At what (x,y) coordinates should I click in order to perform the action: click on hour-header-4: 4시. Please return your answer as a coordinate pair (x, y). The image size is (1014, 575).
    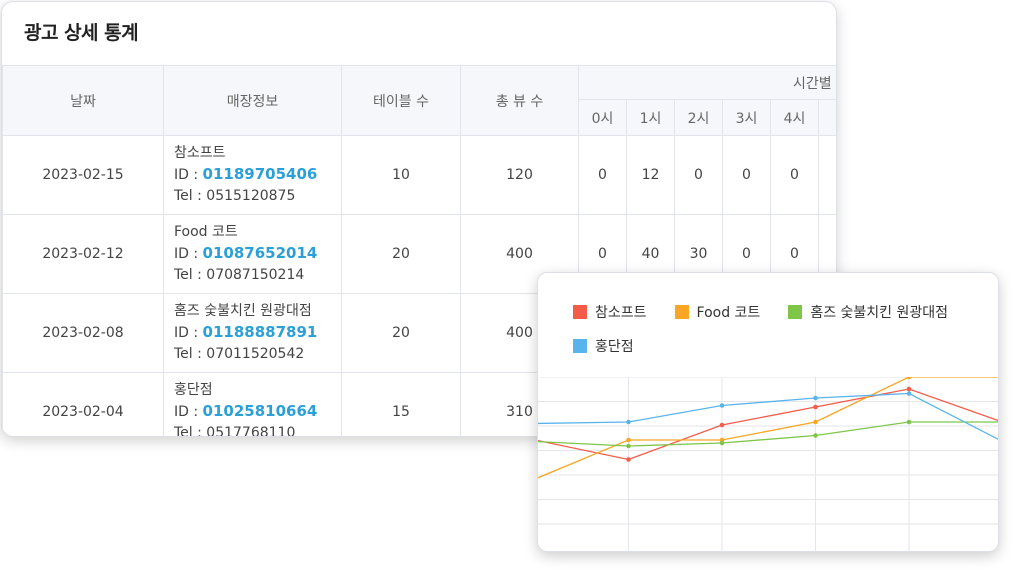
    Looking at the image, I should click on (794, 117).